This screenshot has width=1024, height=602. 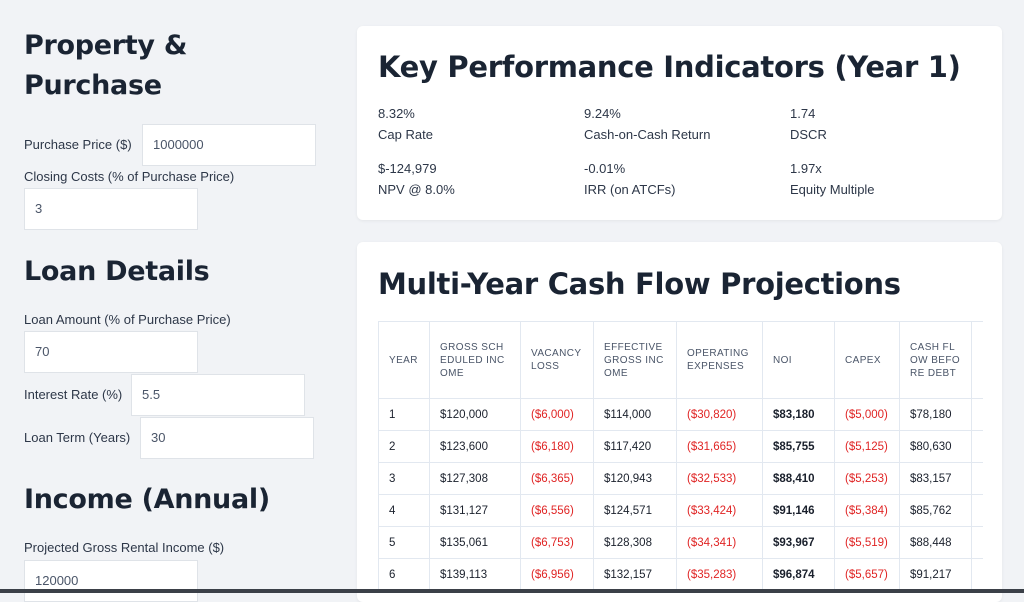 I want to click on section-title: Income (Annual), so click(x=147, y=499).